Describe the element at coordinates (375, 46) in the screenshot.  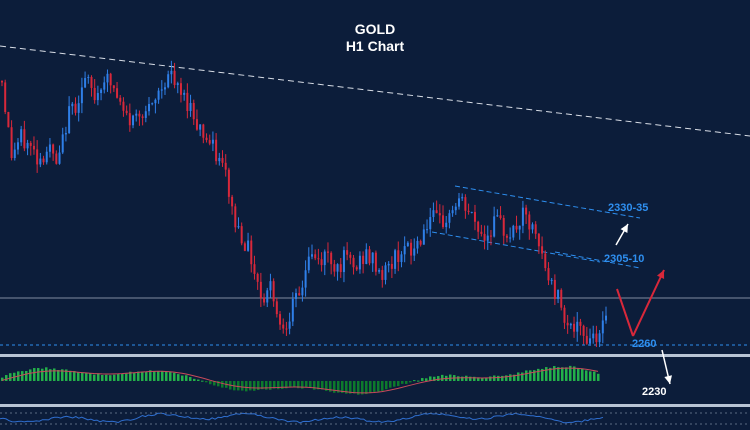
I see `chart-title-timeframe: H1 Chart` at that location.